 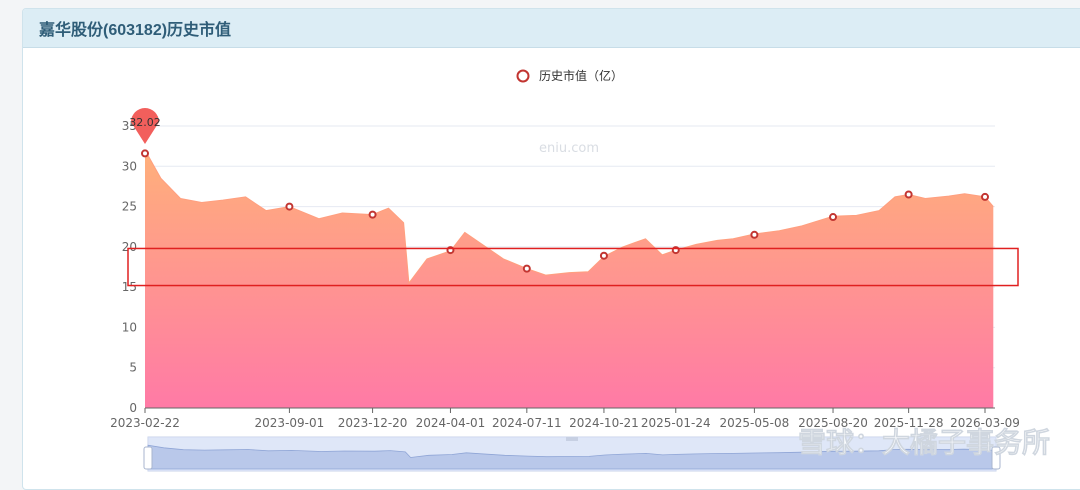 I want to click on y-tick-label: 0, so click(x=133, y=408).